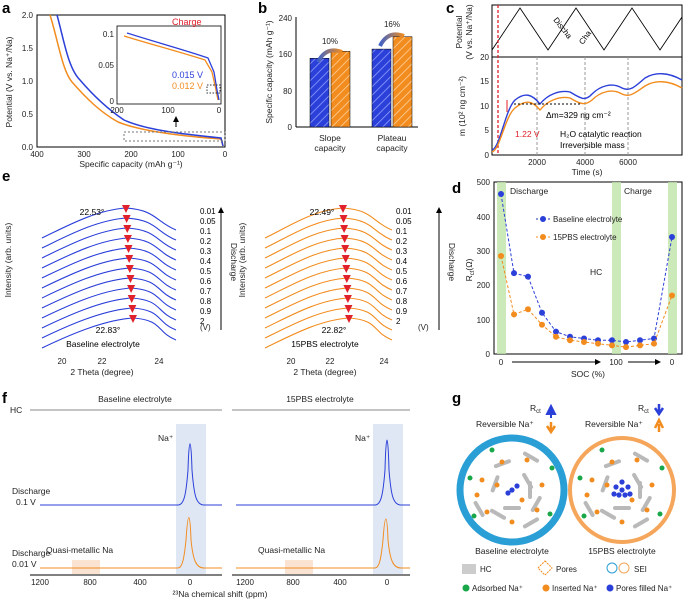 The height and width of the screenshot is (606, 685). Describe the element at coordinates (497, 588) in the screenshot. I see `legend-adsorbed: Adsorbed Na⁺` at that location.